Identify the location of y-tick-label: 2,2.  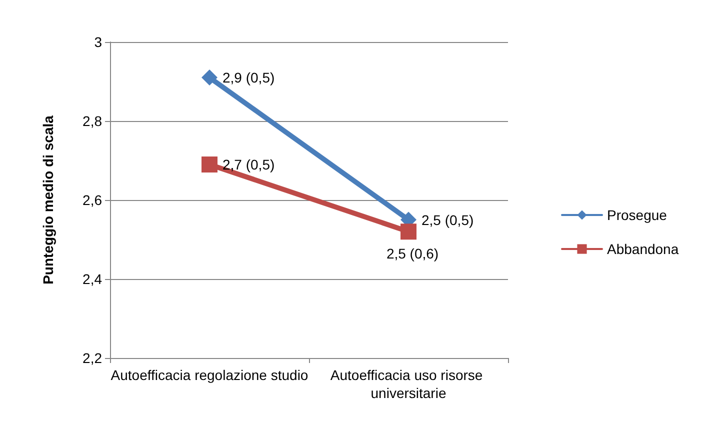
(92, 358).